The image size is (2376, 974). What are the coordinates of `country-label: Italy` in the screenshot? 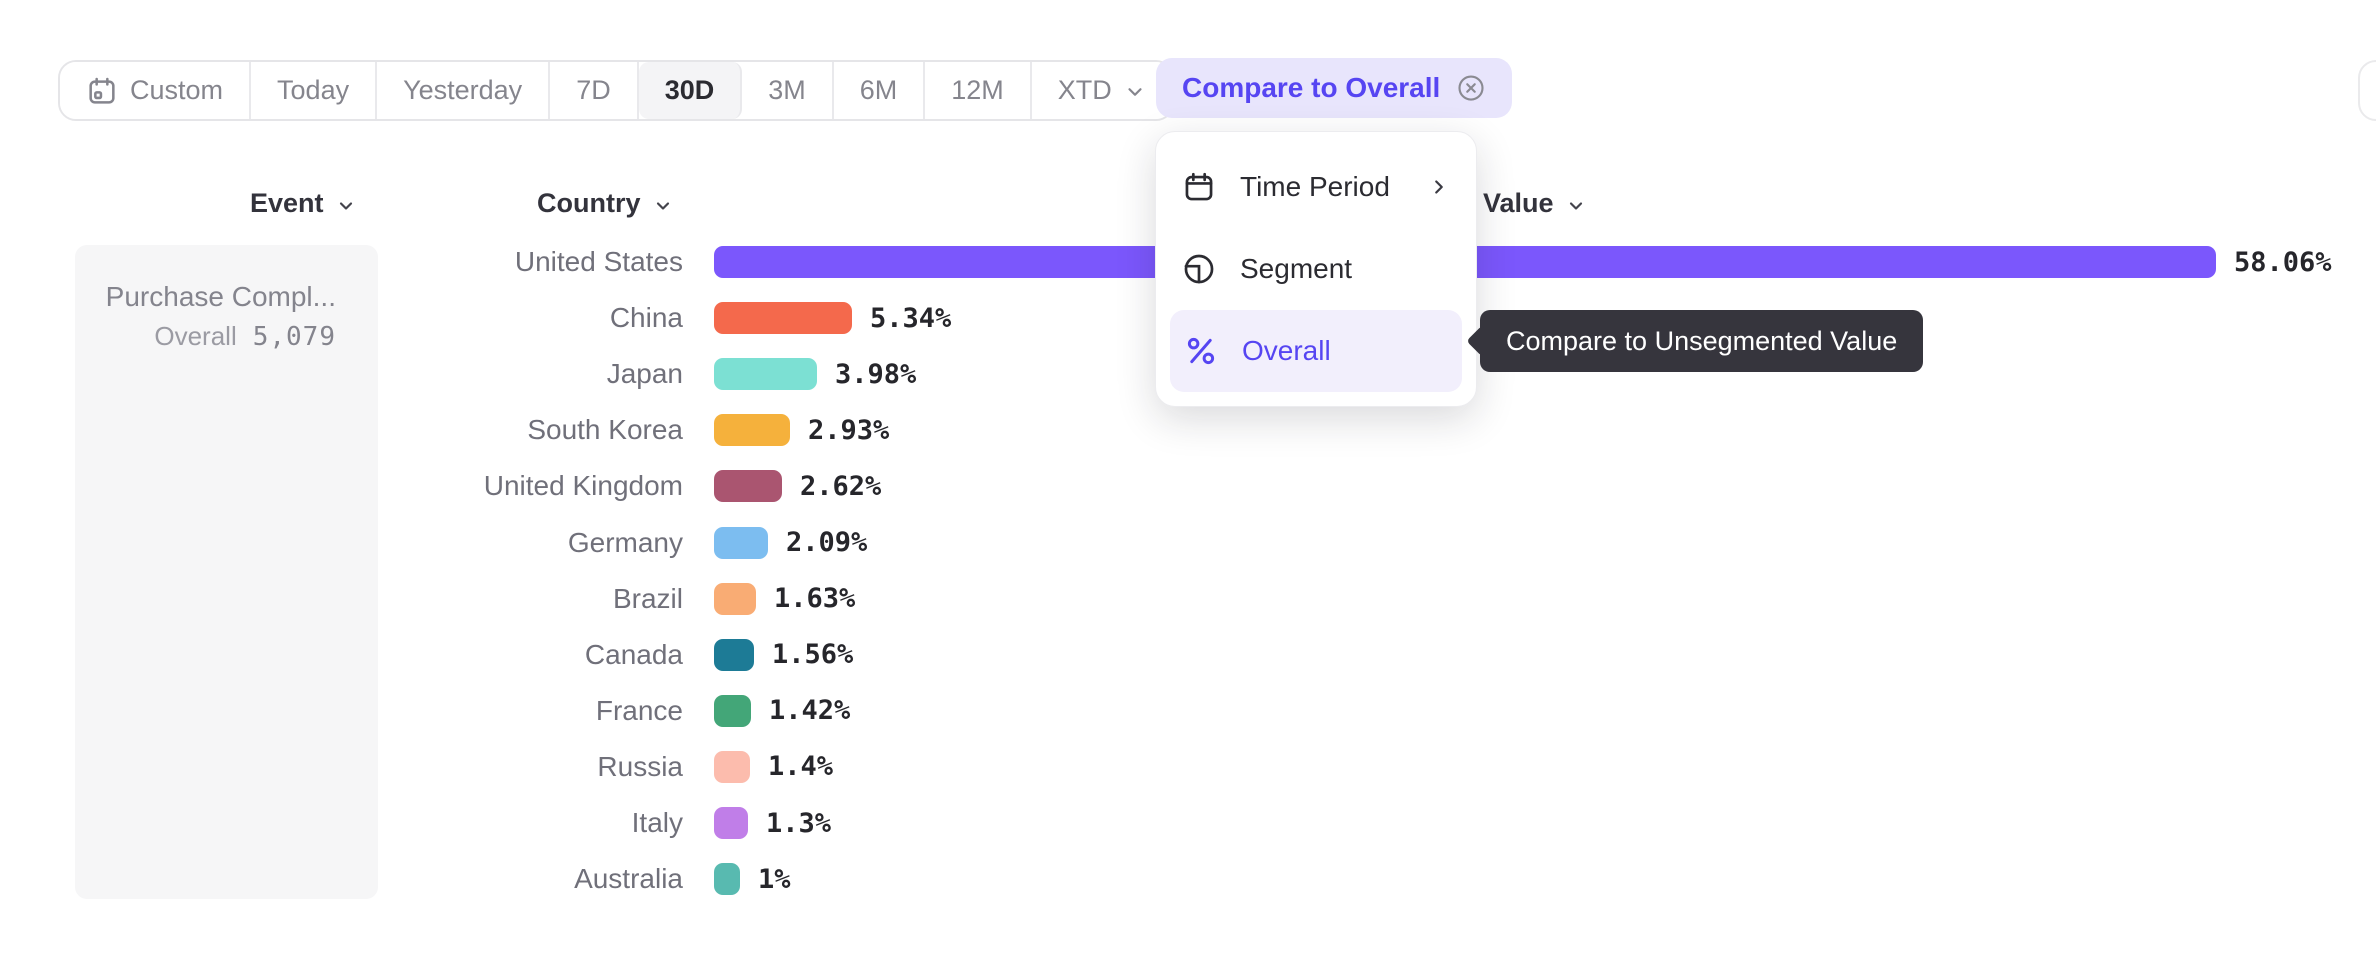 It's located at (657, 822).